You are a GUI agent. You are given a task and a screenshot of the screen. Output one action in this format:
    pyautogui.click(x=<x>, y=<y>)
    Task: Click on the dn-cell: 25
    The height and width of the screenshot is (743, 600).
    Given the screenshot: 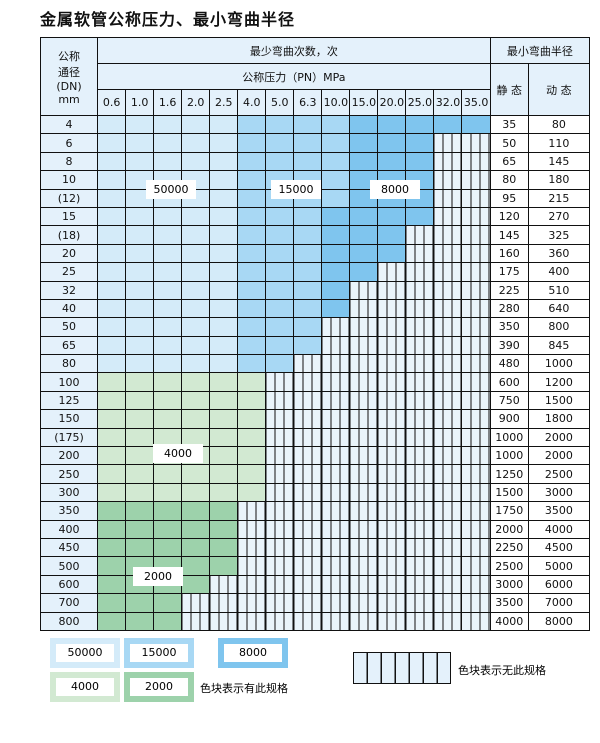 What is the action you would take?
    pyautogui.click(x=69, y=272)
    